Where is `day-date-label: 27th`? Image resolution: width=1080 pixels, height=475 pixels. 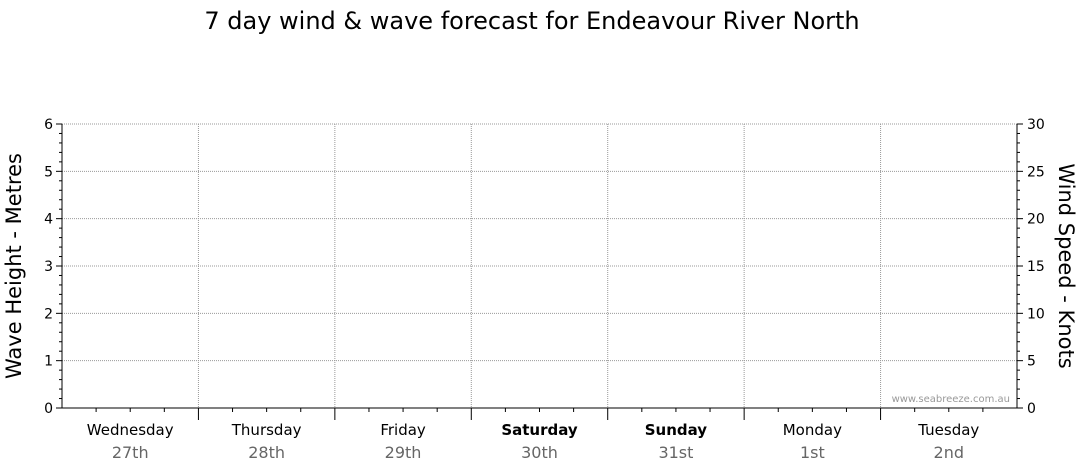 day-date-label: 27th is located at coordinates (130, 452).